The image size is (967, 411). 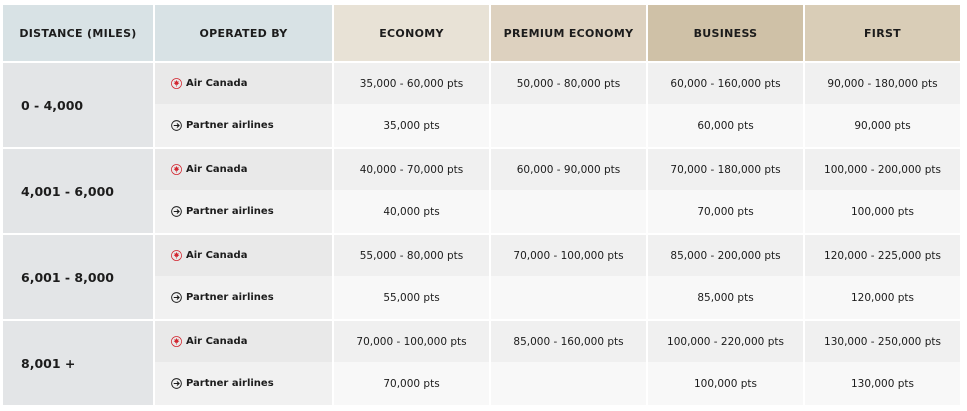 What do you see at coordinates (725, 297) in the screenshot?
I see `price-business: 85,000 pts` at bounding box center [725, 297].